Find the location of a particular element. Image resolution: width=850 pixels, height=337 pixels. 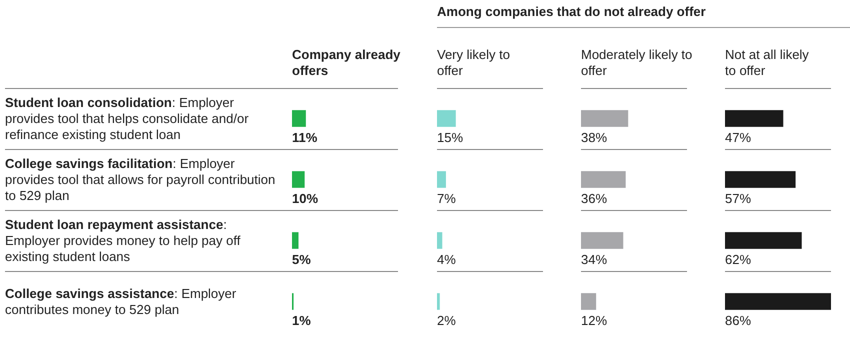

data-label: 86% is located at coordinates (738, 320).